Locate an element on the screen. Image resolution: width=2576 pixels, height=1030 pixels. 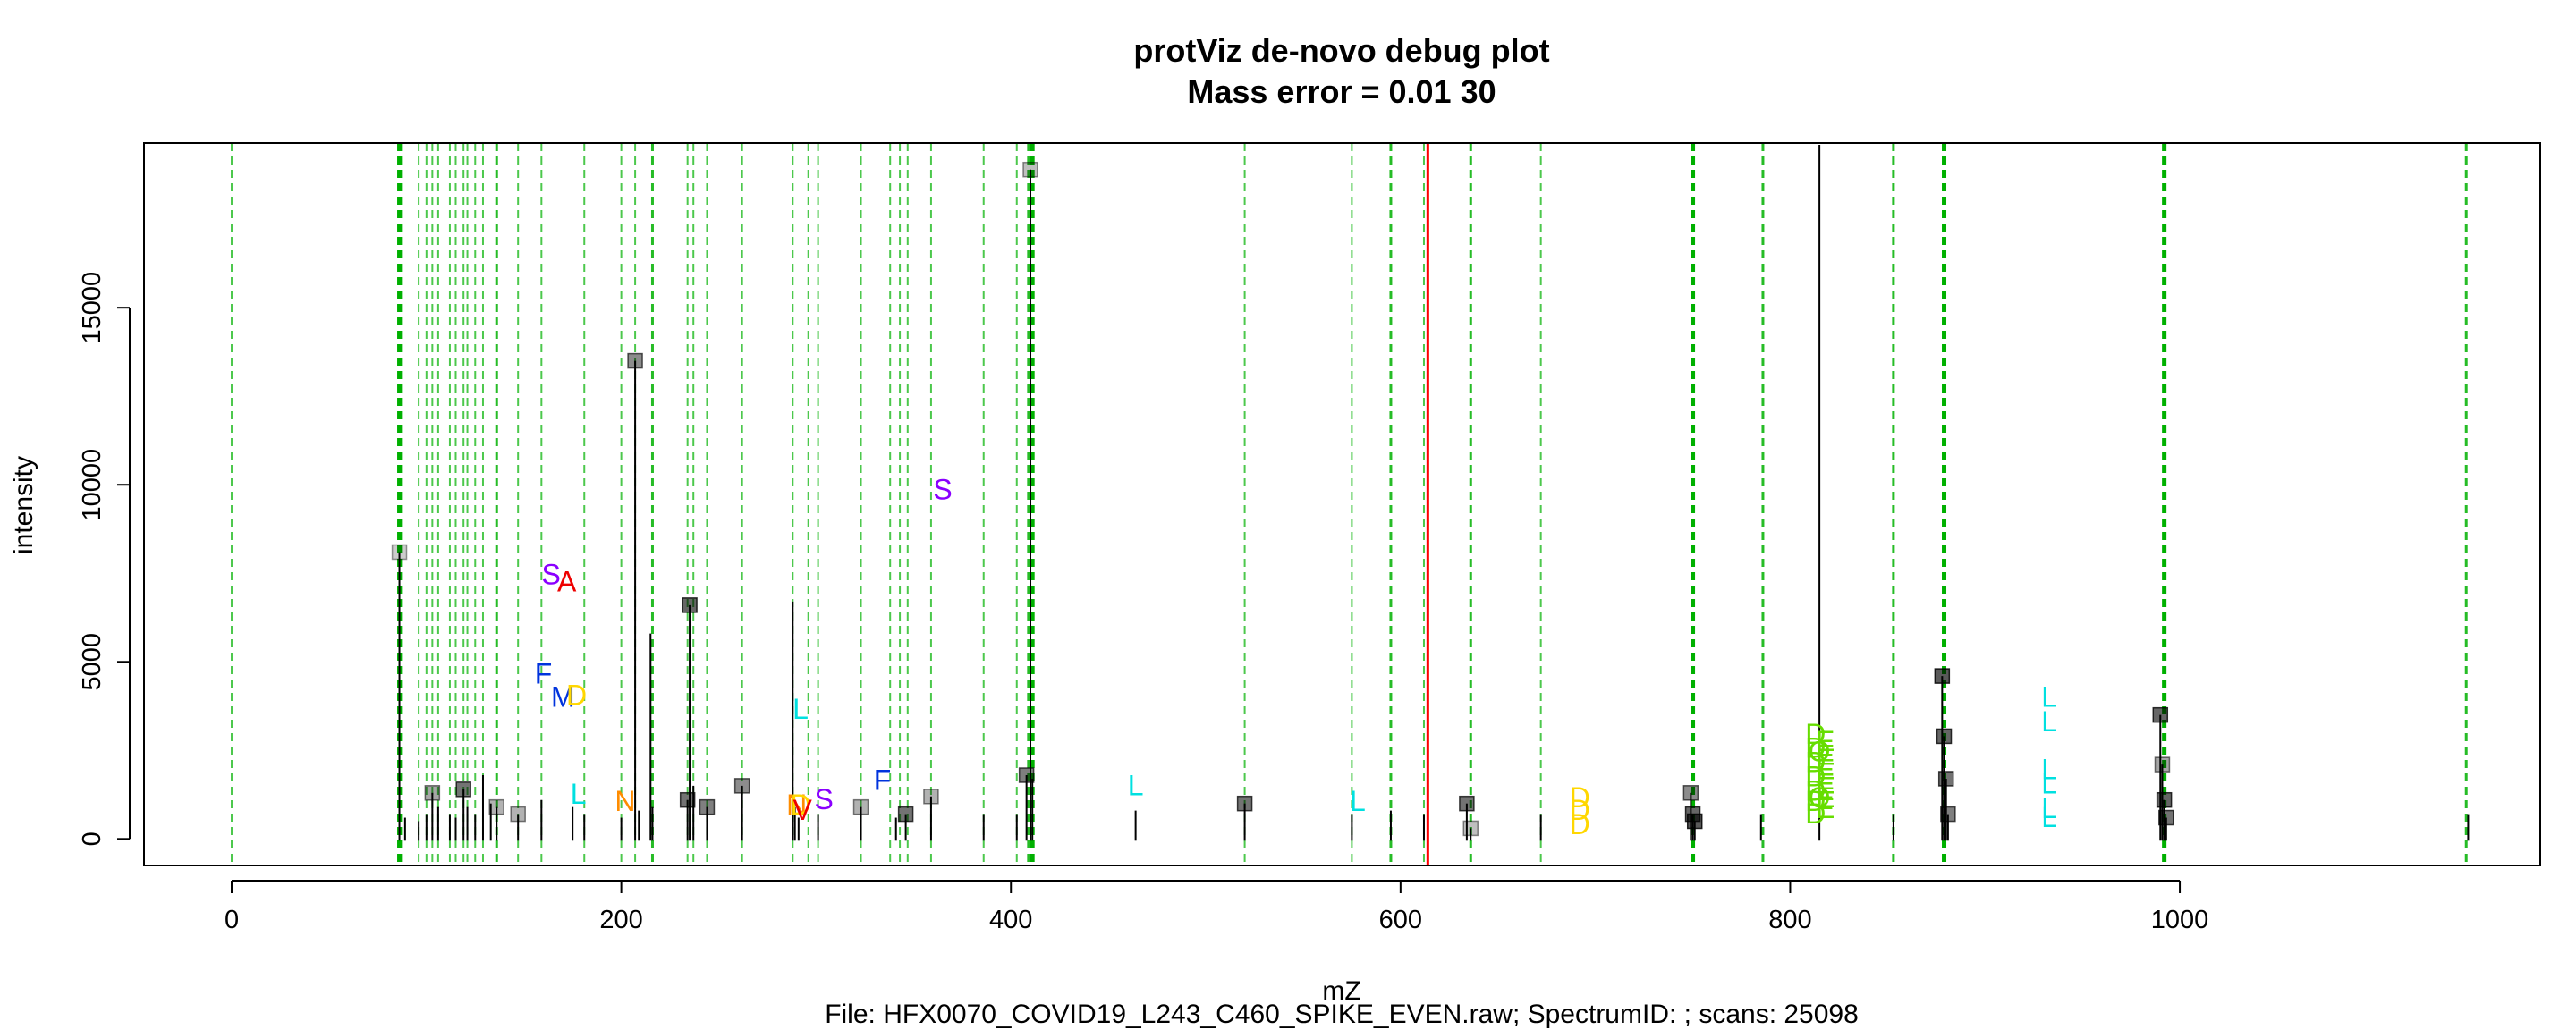
y-tick-label-3: 15000 is located at coordinates (92, 308).